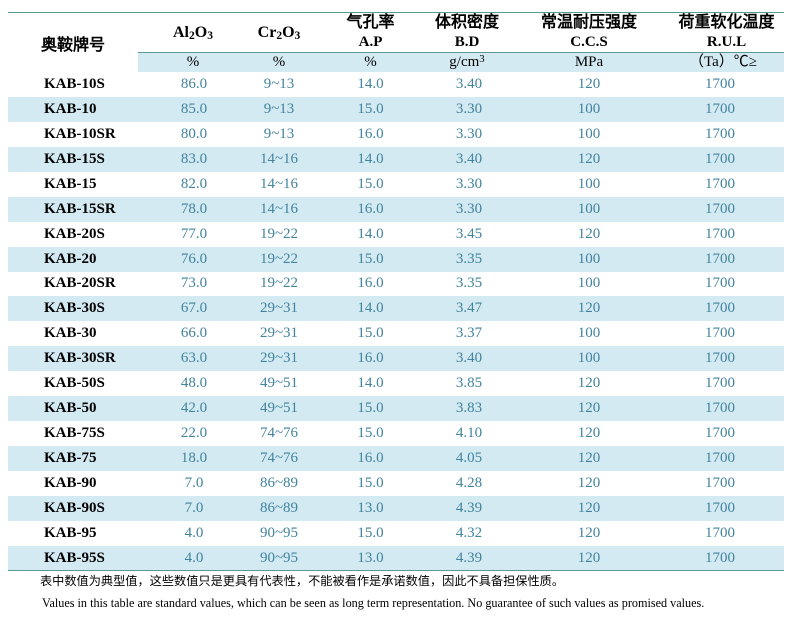 Image resolution: width=792 pixels, height=617 pixels. Describe the element at coordinates (396, 234) in the screenshot. I see `table-row: KAB-20S 77.0 19~22 14.0 3.45 120 1700` at that location.